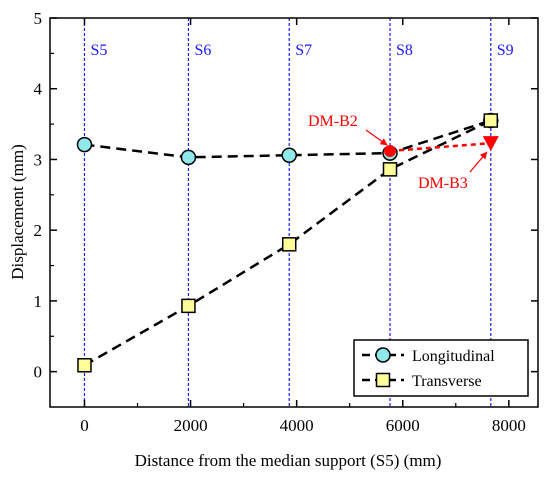 This screenshot has width=550, height=478. I want to click on annotation-label-dm-b3: DM-B3, so click(443, 183).